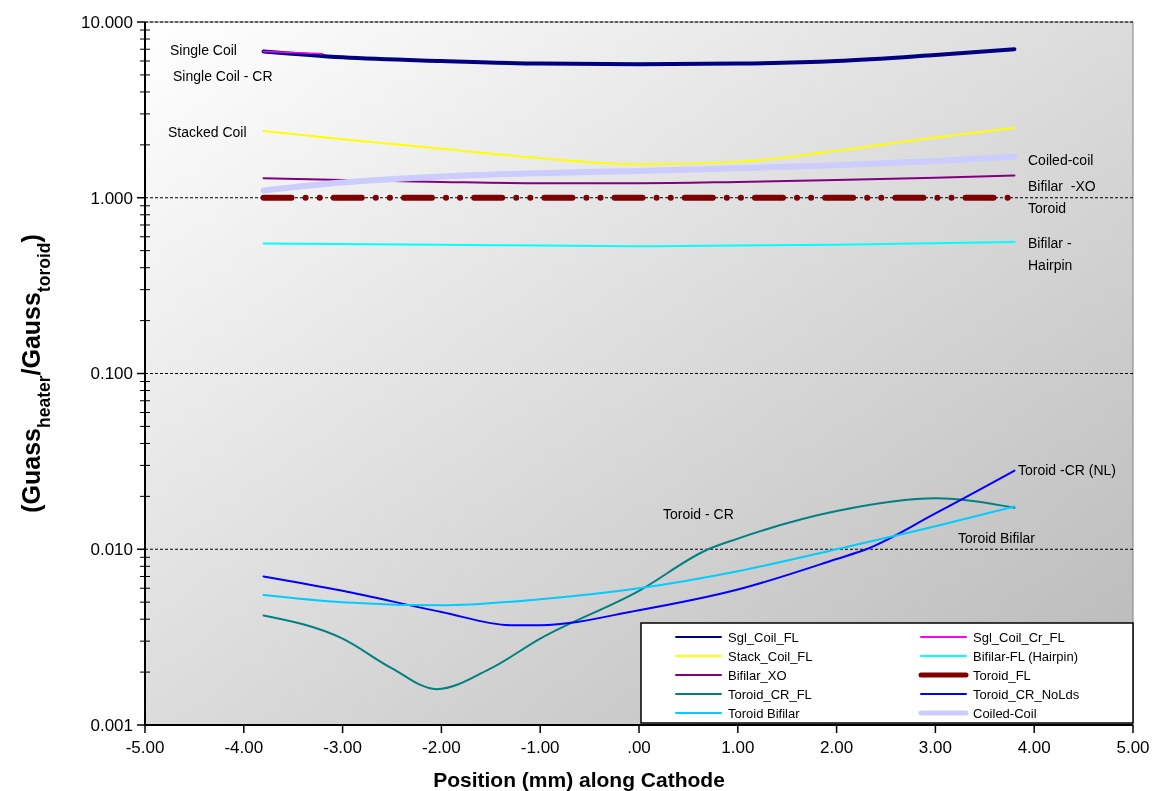 This screenshot has height=791, width=1161. What do you see at coordinates (837, 747) in the screenshot?
I see `x-tick-label: 2.00` at bounding box center [837, 747].